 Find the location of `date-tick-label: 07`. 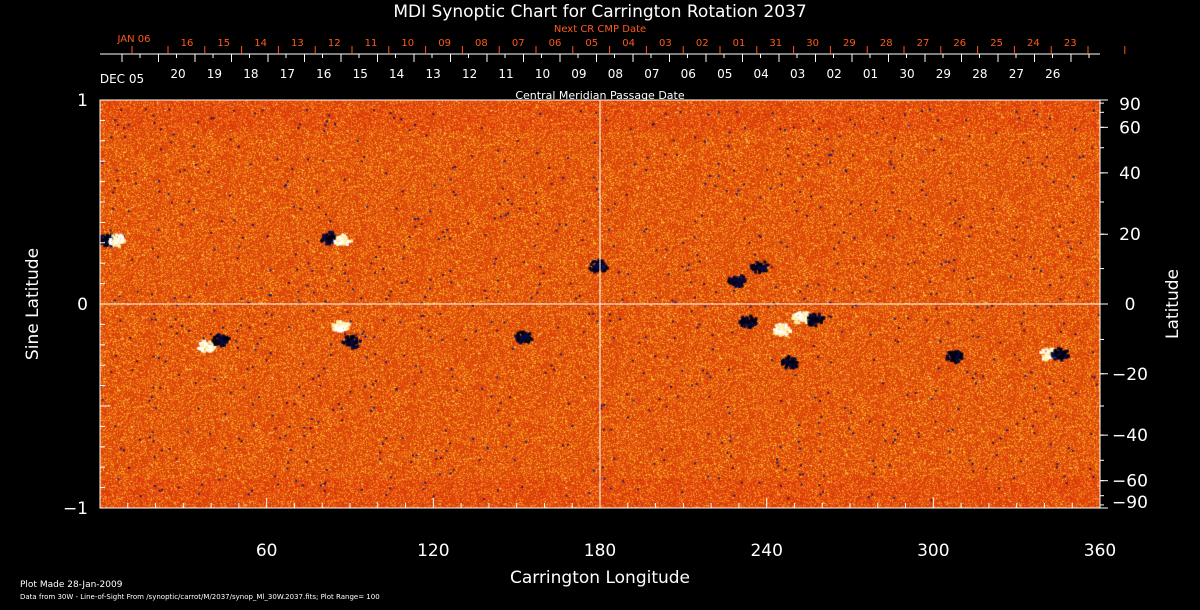

date-tick-label: 07 is located at coordinates (651, 74).